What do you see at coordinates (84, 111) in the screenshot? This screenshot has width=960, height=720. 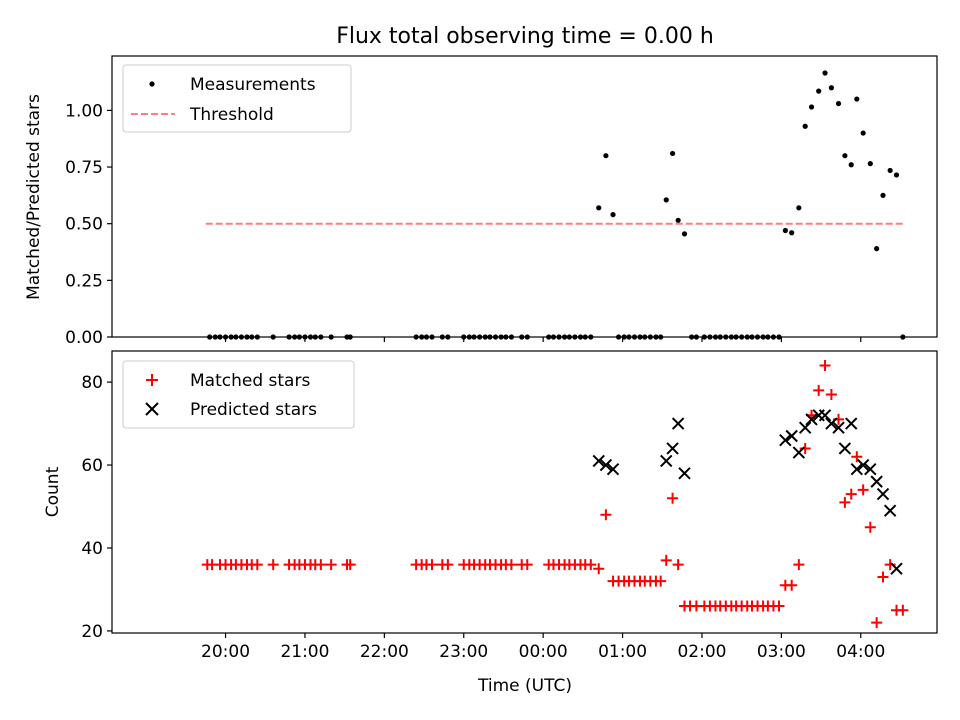 I see `y-tick-label: 1.00` at bounding box center [84, 111].